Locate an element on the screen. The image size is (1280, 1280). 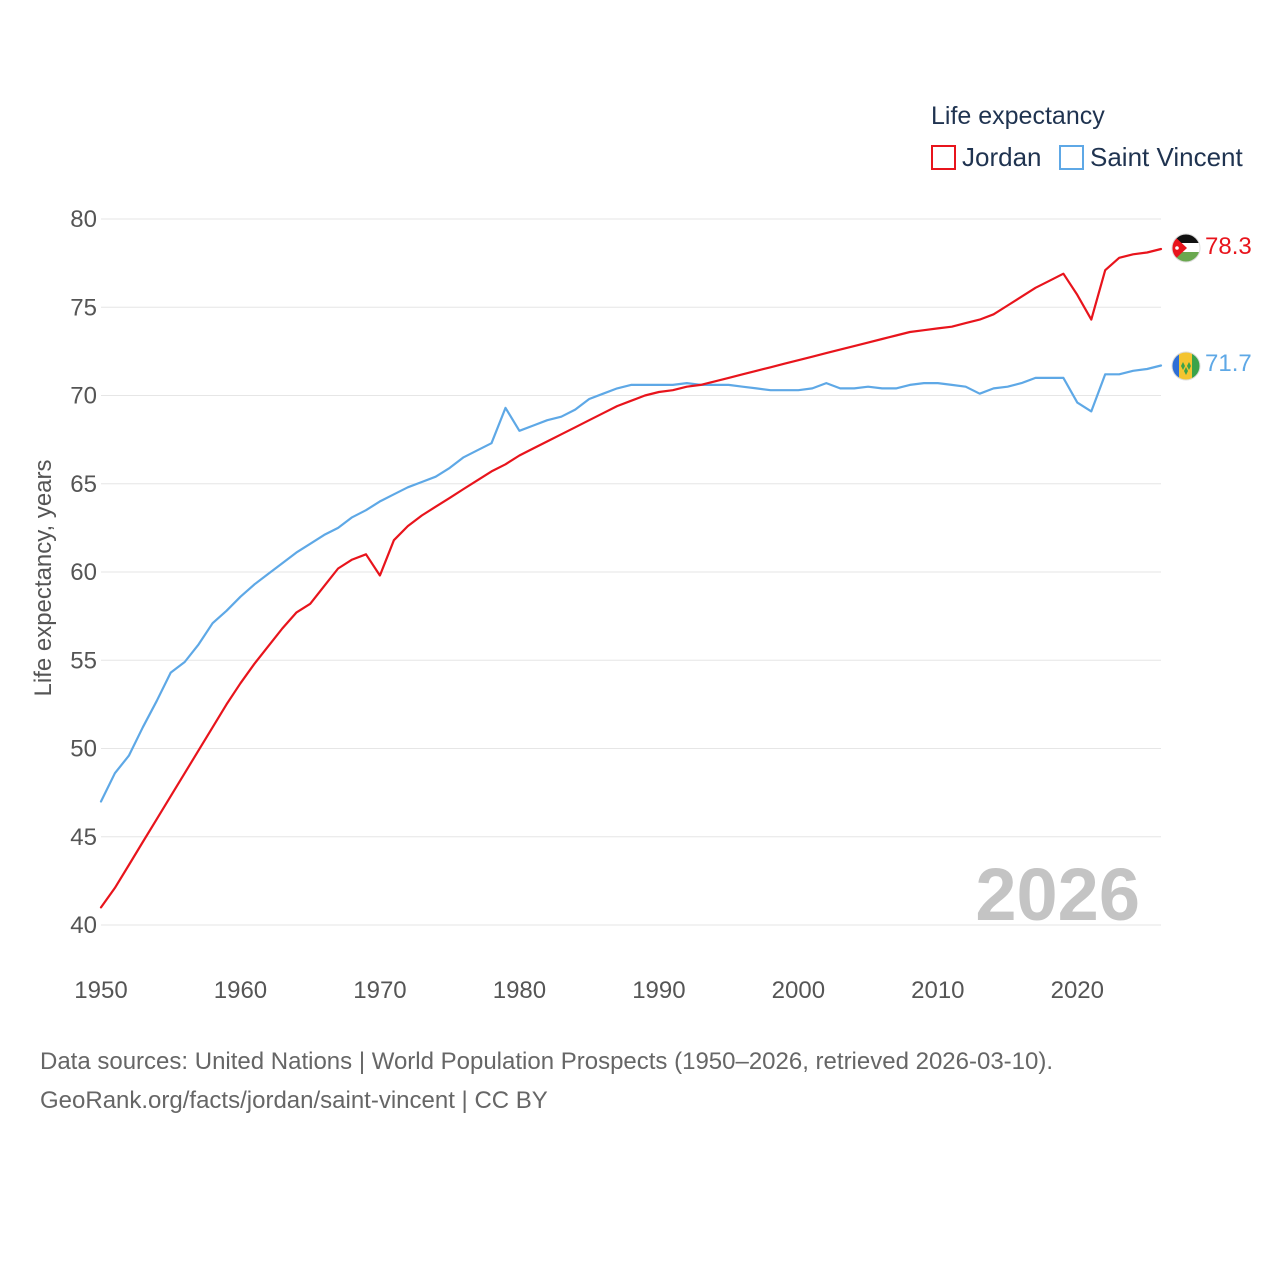
y-axis-title: Life expectancy, years is located at coordinates (43, 577).